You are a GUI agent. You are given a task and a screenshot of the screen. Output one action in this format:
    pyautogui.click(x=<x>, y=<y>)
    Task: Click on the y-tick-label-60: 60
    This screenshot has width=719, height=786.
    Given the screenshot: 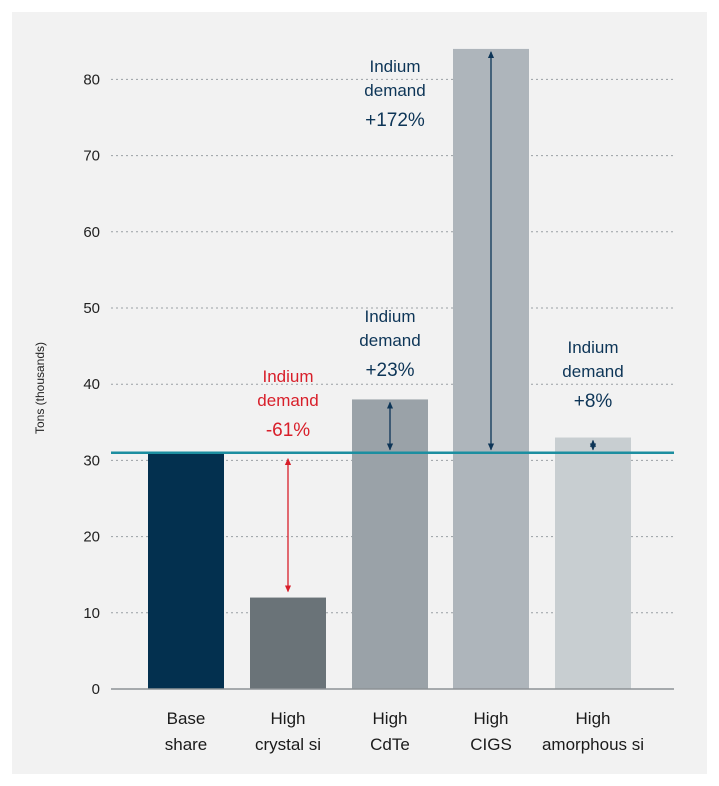 What is the action you would take?
    pyautogui.click(x=91, y=232)
    